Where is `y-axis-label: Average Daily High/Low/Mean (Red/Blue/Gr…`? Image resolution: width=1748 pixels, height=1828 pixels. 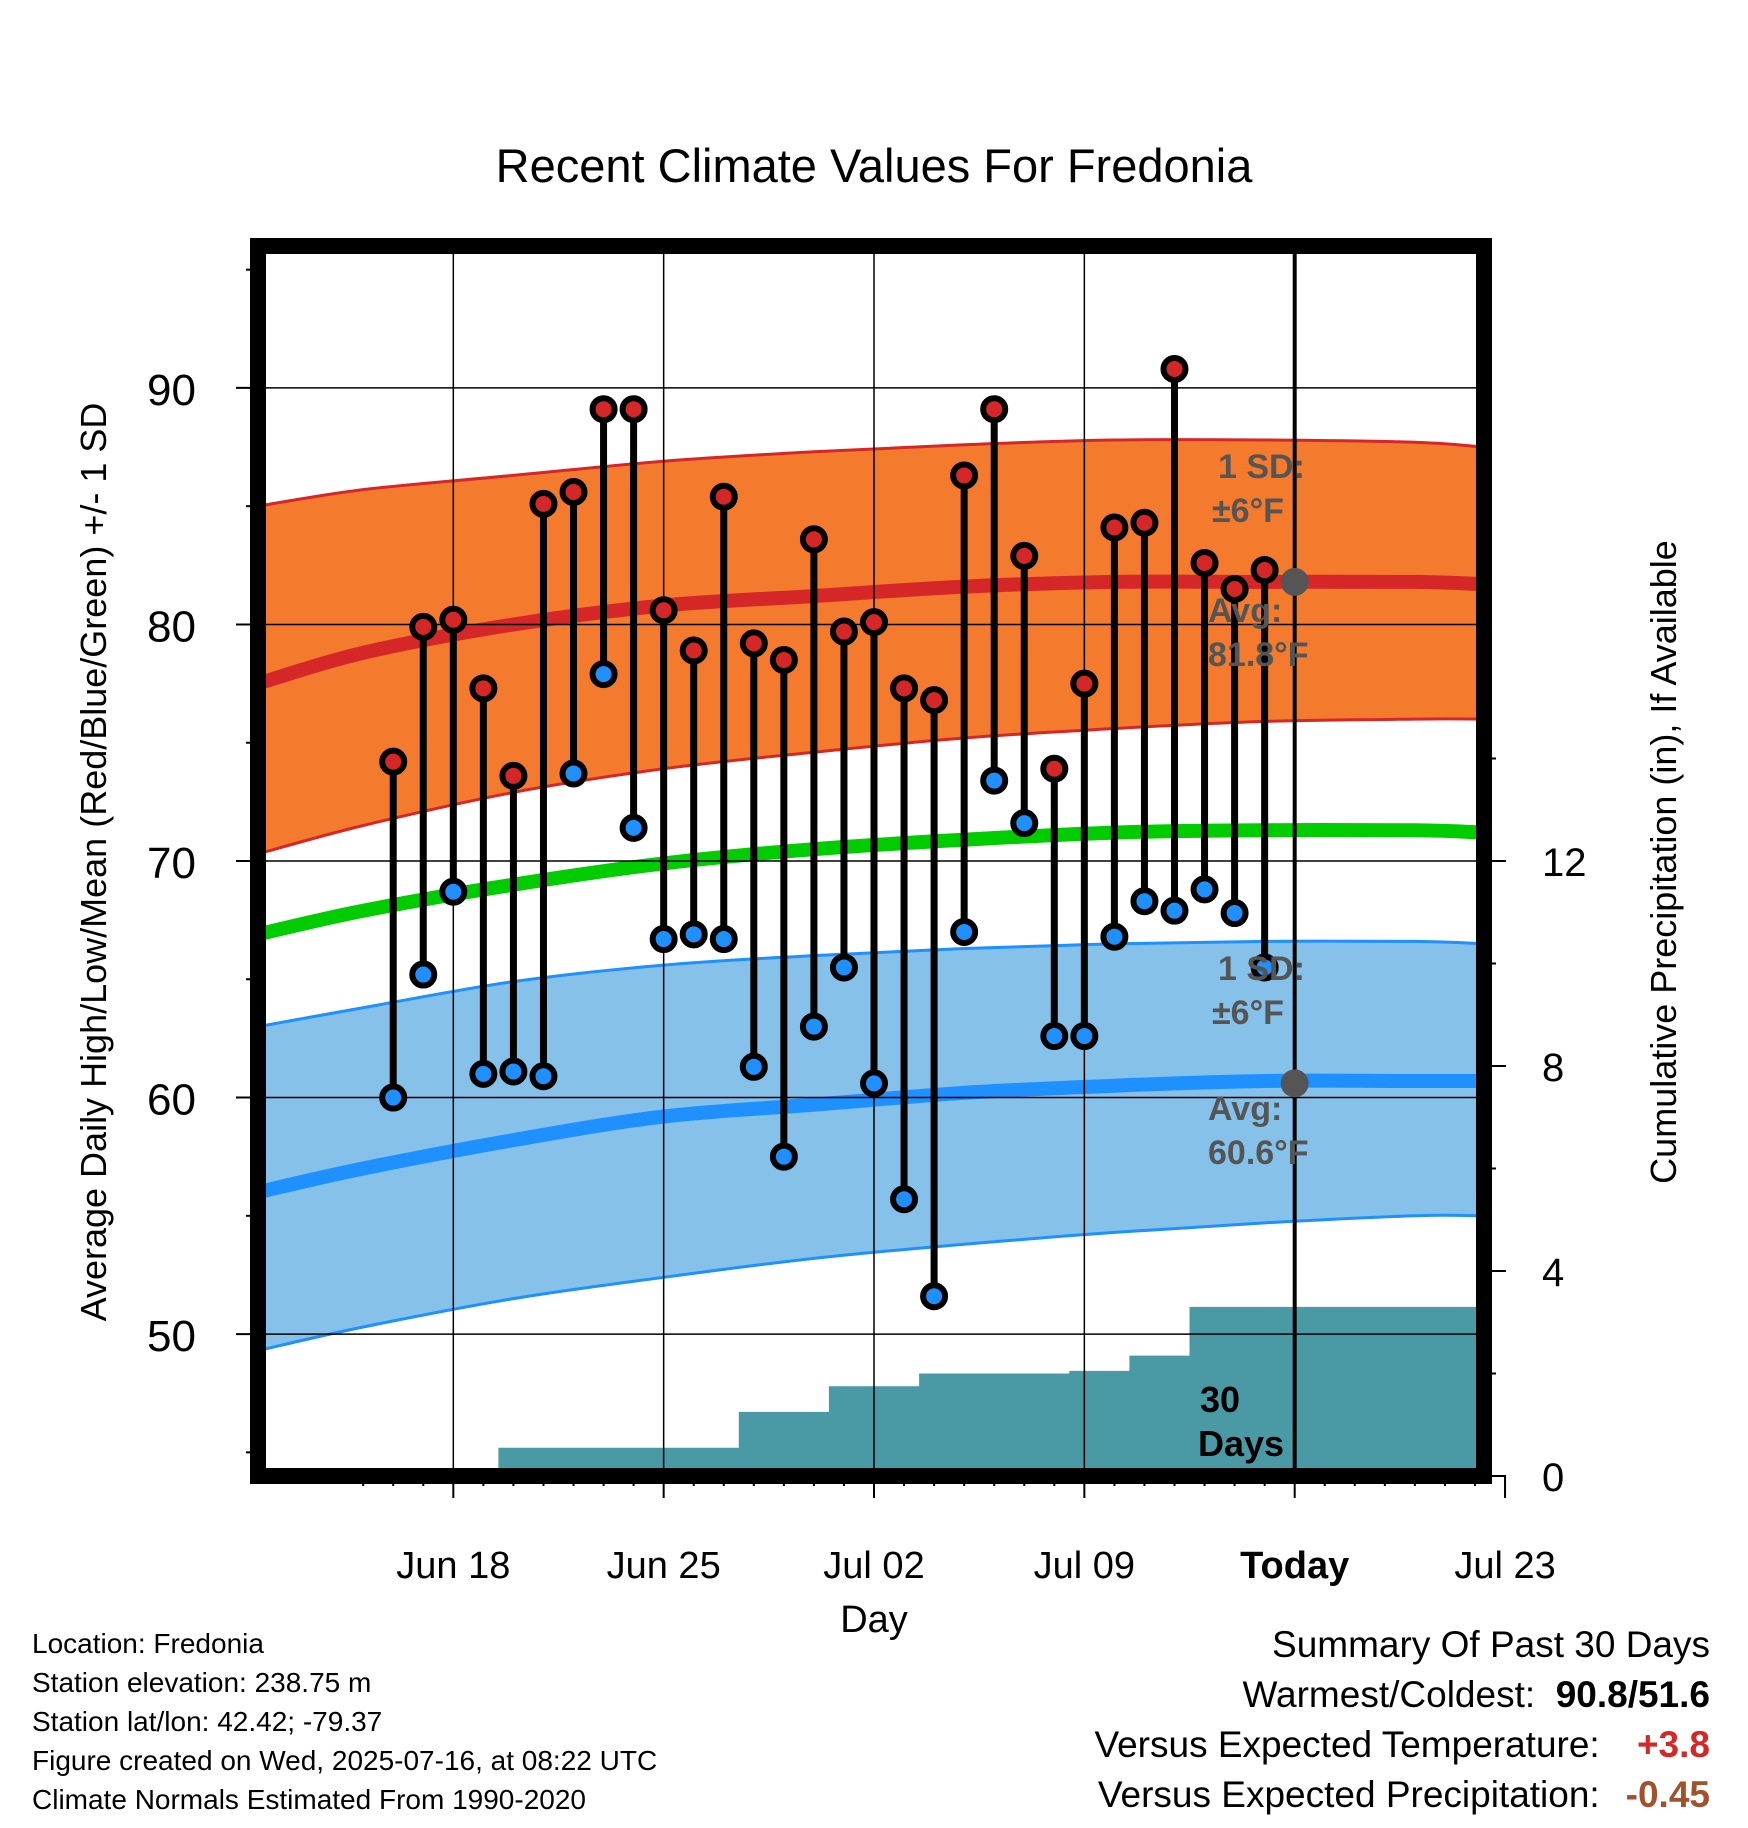
y-axis-label: Average Daily High/Low/Mean (Red/Blue/Gr… is located at coordinates (93, 862).